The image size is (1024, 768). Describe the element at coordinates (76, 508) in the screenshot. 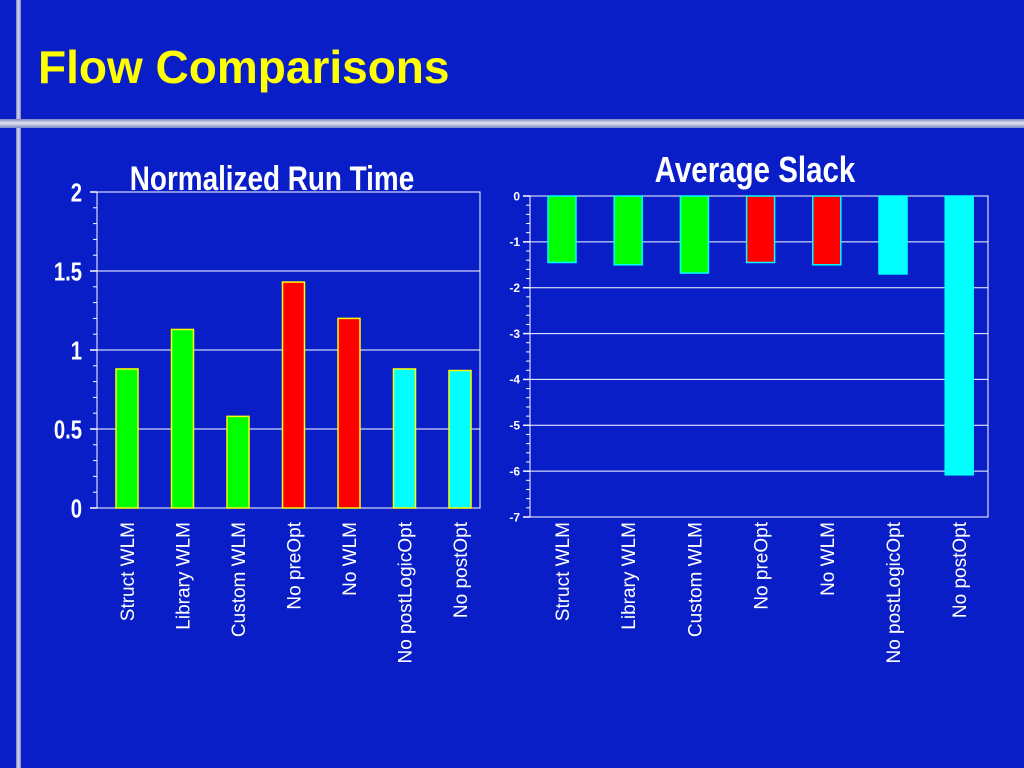

I see `y-tick-label-run-time: 0` at that location.